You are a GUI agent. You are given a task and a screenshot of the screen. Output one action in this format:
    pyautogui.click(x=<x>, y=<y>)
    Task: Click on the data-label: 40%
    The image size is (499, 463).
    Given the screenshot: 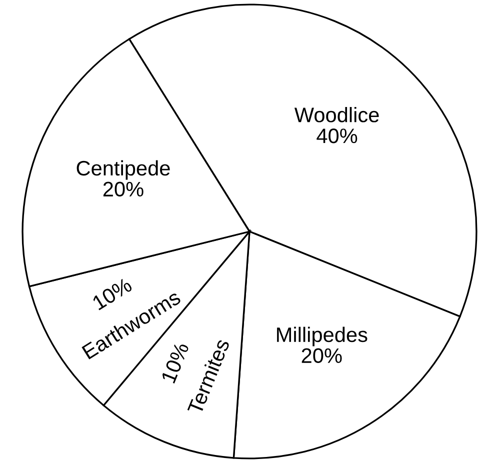 What is the action you would take?
    pyautogui.click(x=337, y=136)
    